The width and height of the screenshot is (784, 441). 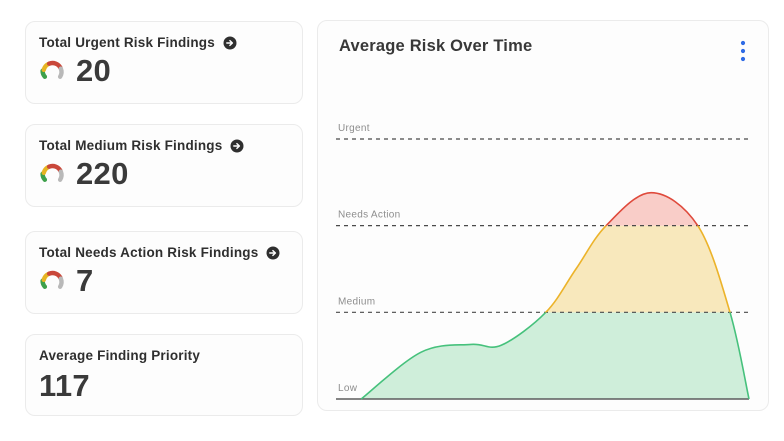 I want to click on chart-menu-button, so click(x=743, y=50).